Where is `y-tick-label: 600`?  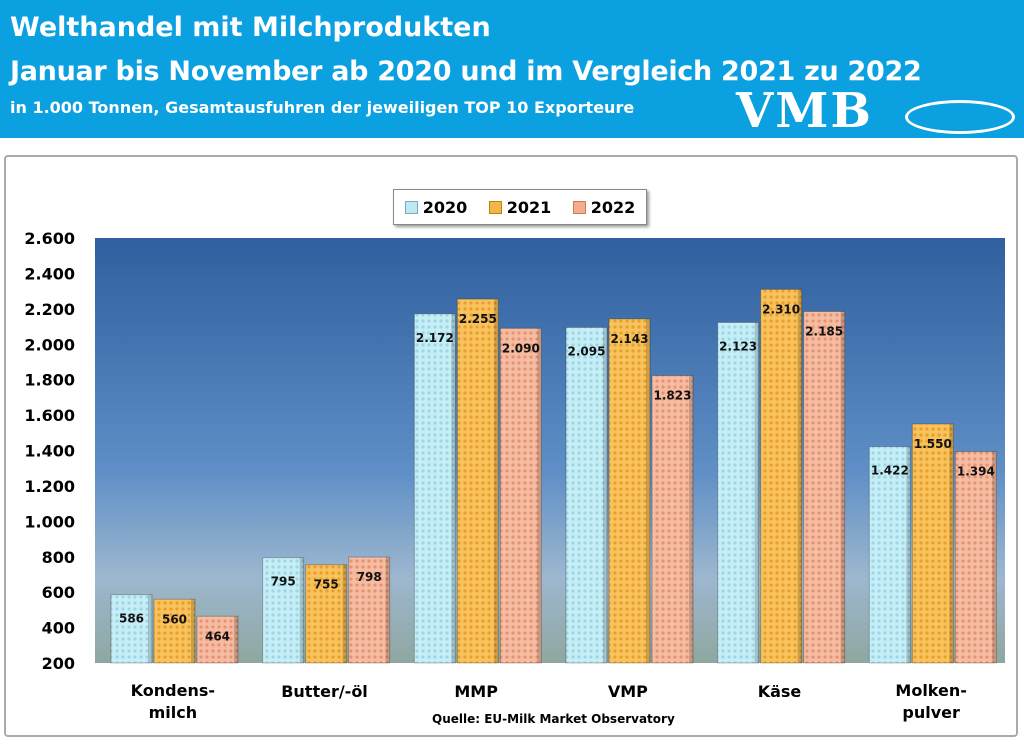
y-tick-label: 600 is located at coordinates (58, 592).